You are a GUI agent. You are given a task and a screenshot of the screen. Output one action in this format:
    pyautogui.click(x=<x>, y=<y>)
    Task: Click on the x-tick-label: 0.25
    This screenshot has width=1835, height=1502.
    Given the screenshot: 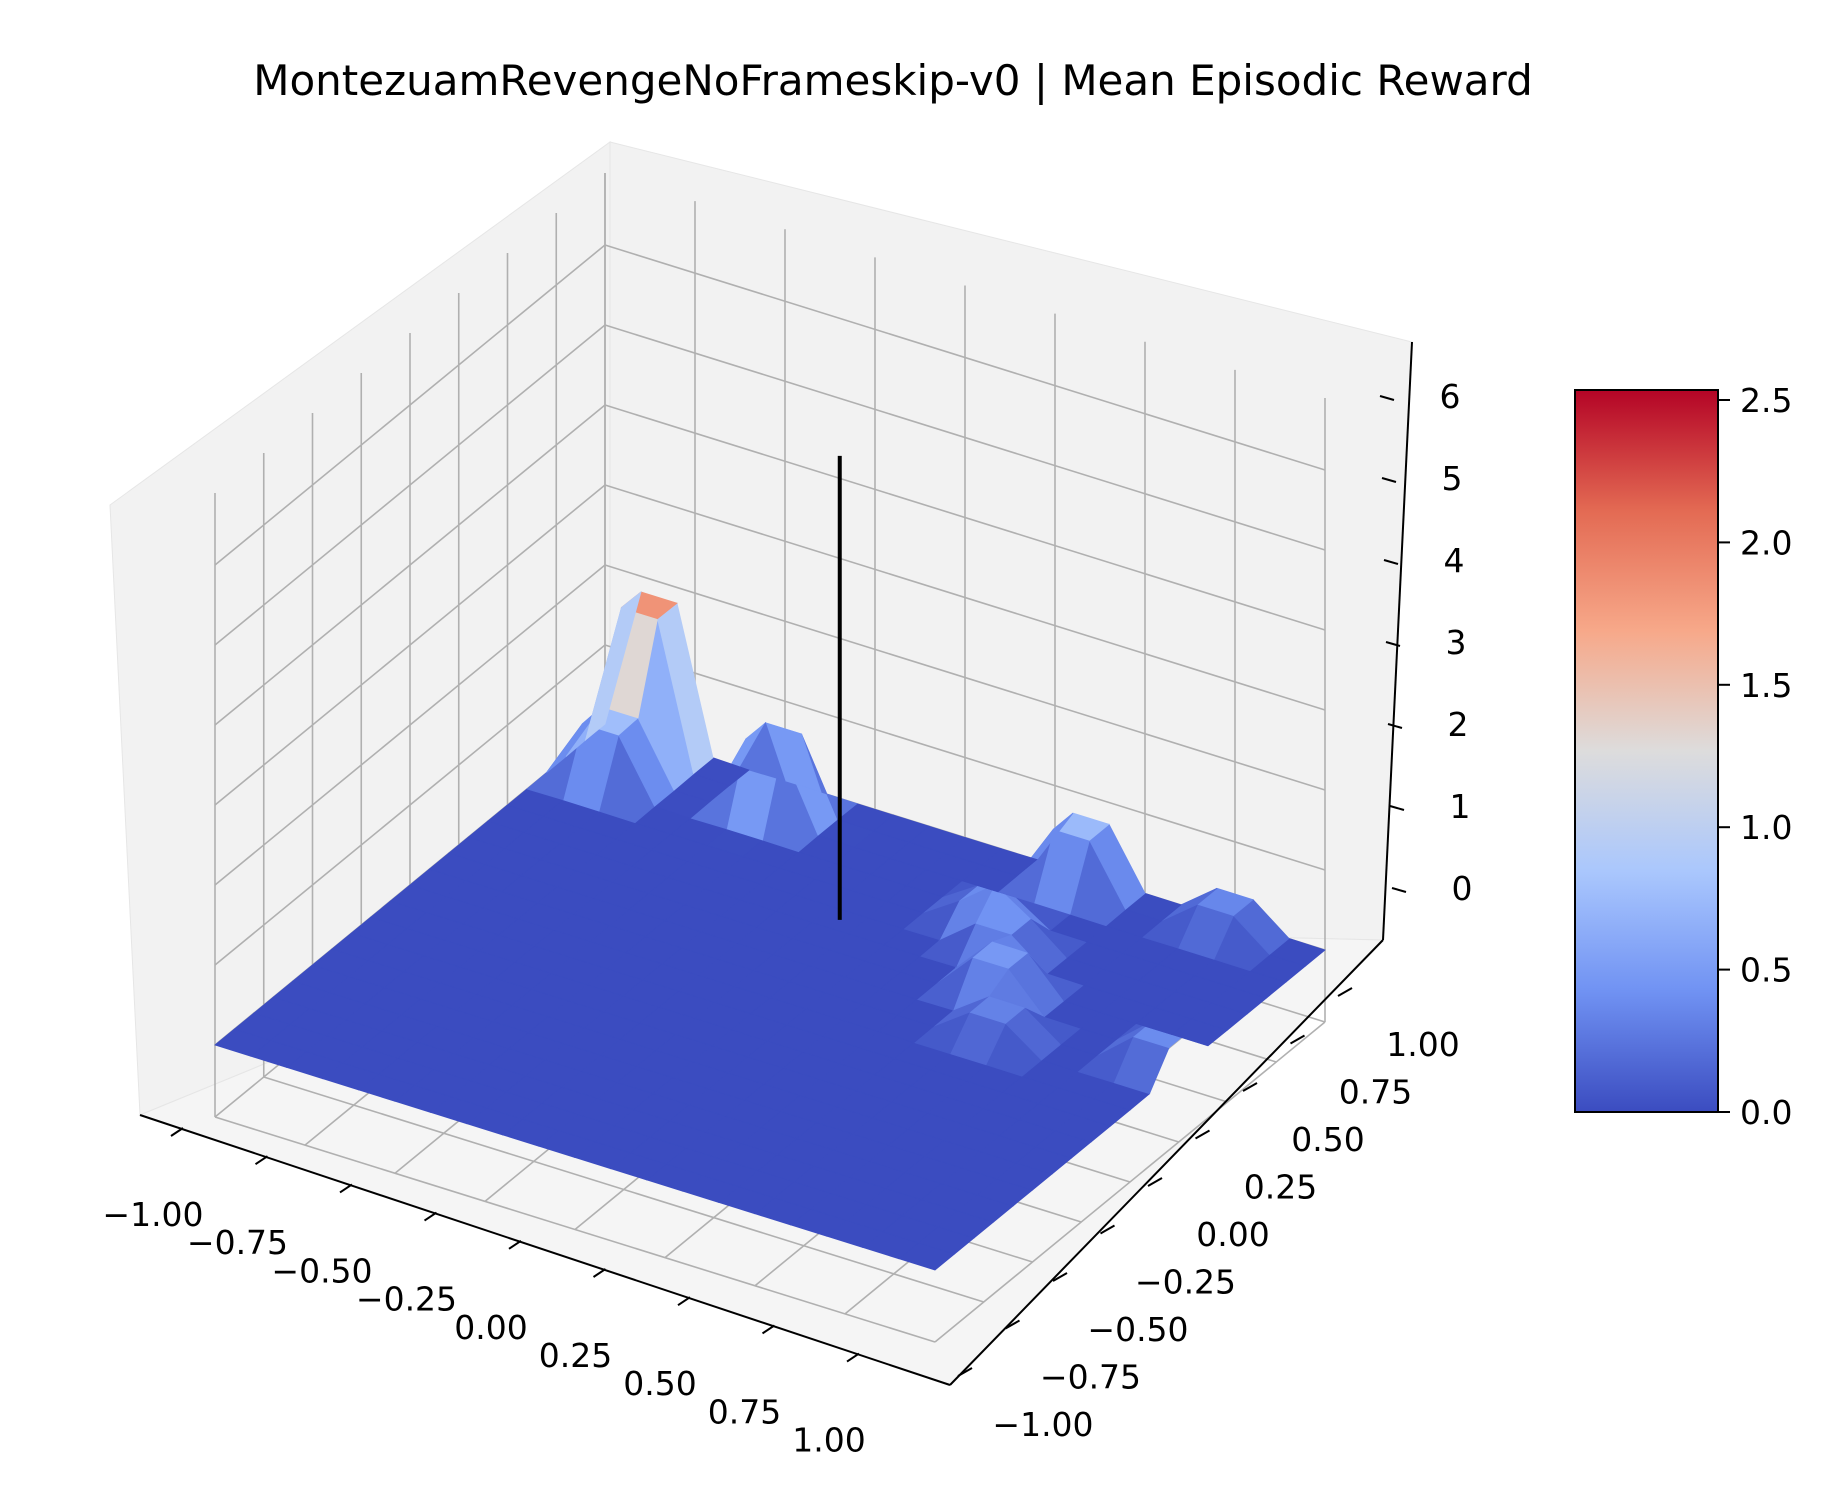 What is the action you would take?
    pyautogui.click(x=575, y=1355)
    